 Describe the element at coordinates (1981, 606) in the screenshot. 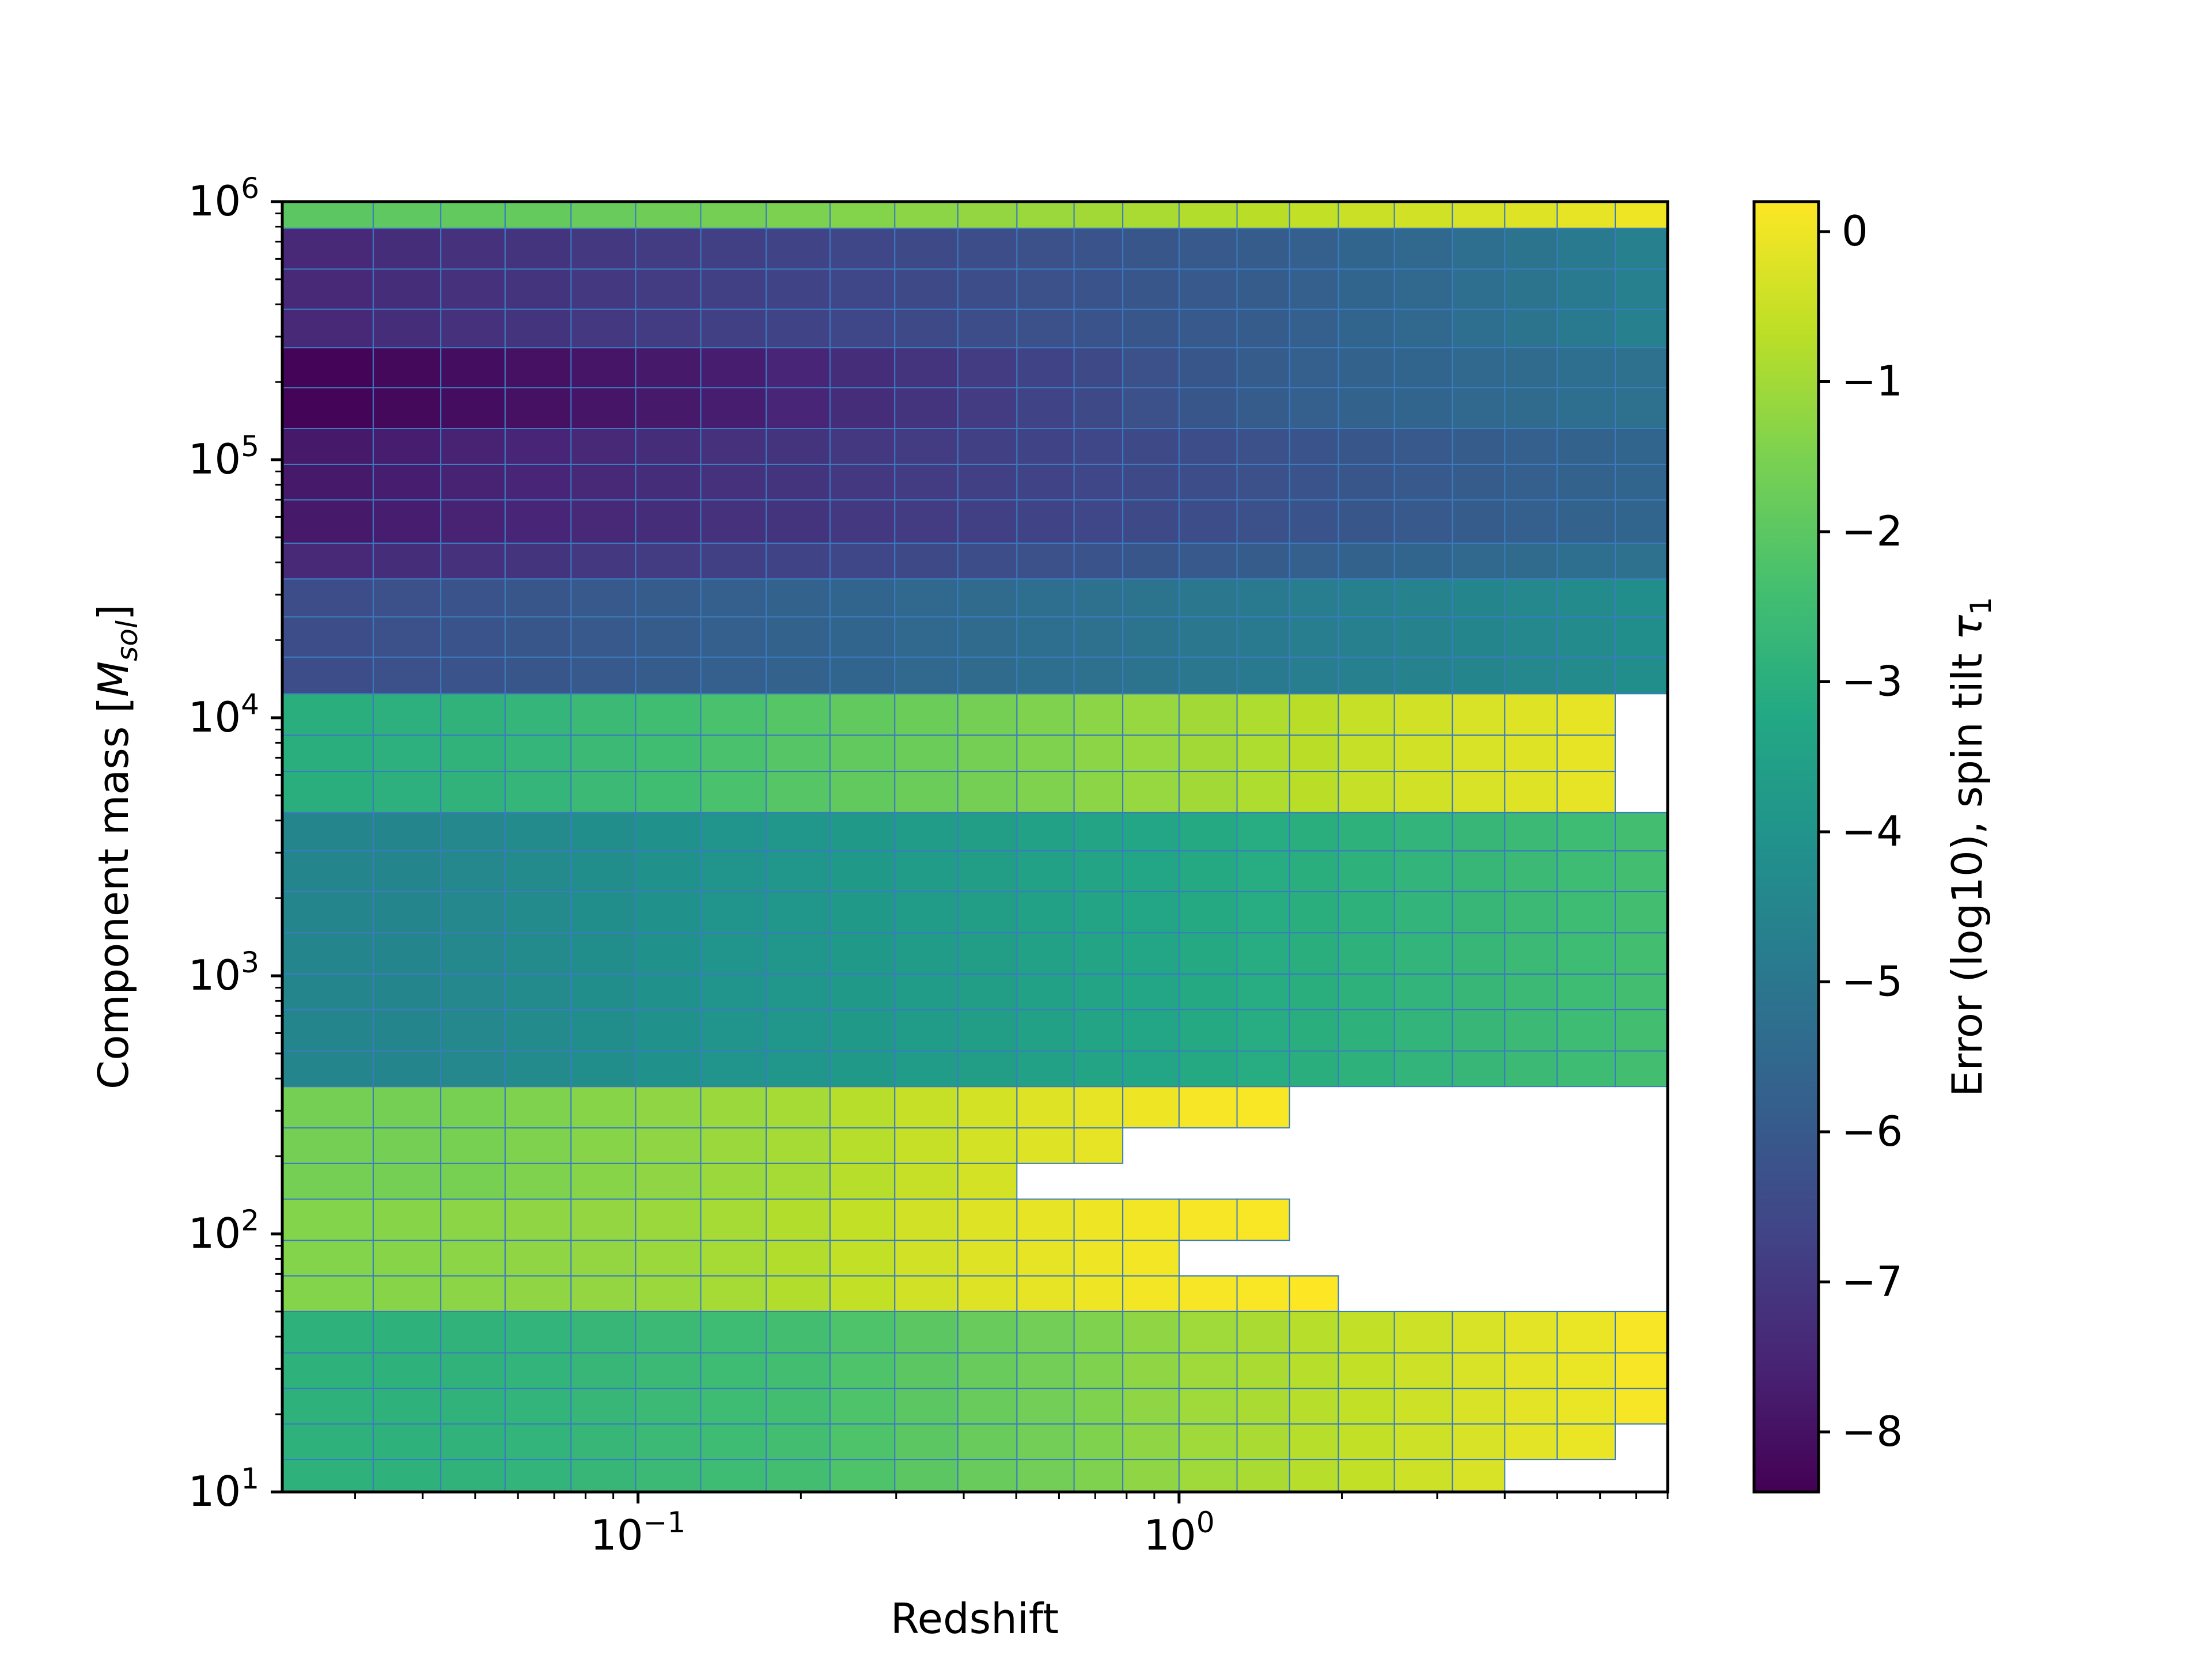

I see `colorbar-label-subscript: 1` at that location.